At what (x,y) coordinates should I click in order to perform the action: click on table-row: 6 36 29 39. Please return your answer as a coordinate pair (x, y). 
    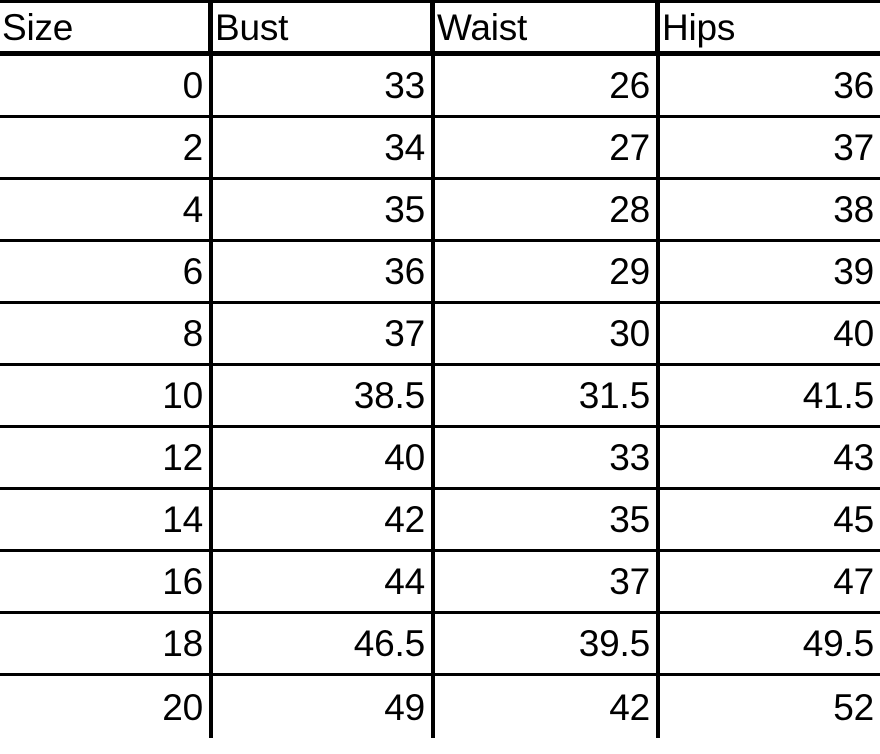
    Looking at the image, I should click on (440, 273).